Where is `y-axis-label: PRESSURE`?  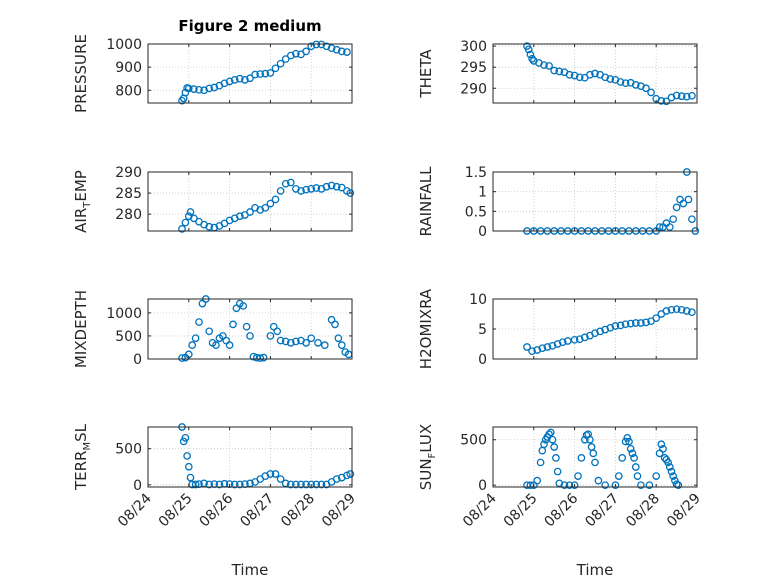
y-axis-label: PRESSURE is located at coordinates (81, 73).